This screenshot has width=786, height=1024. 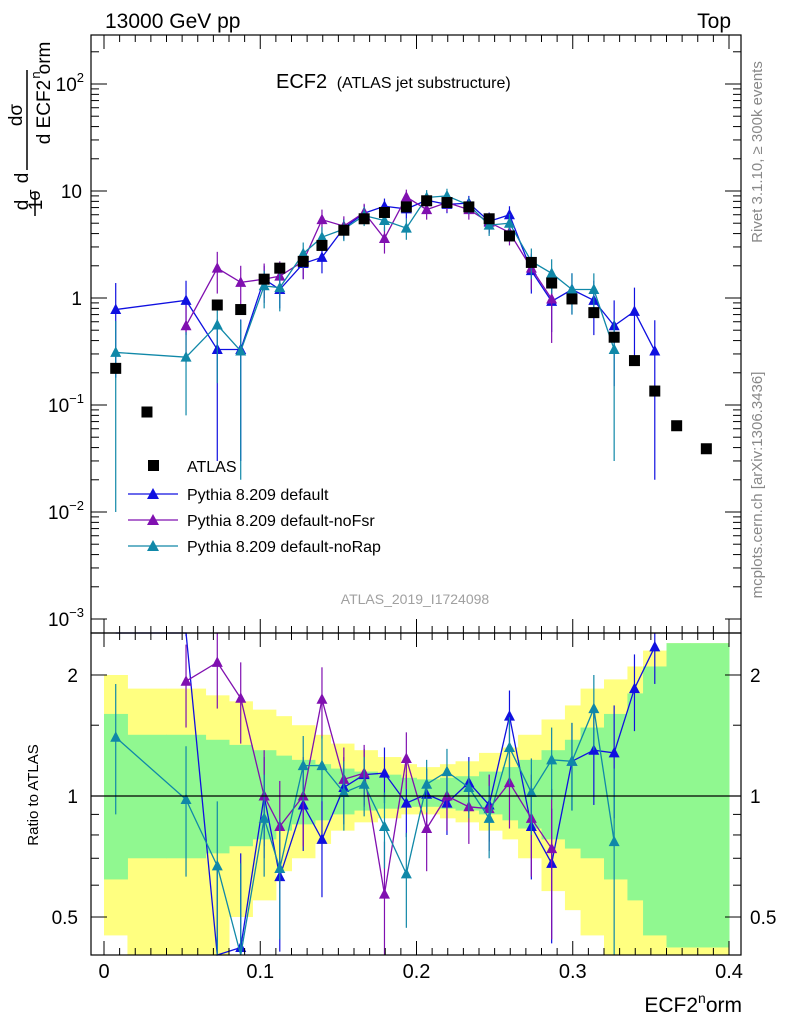 What do you see at coordinates (573, 972) in the screenshot?
I see `x-tick-label: 0.3` at bounding box center [573, 972].